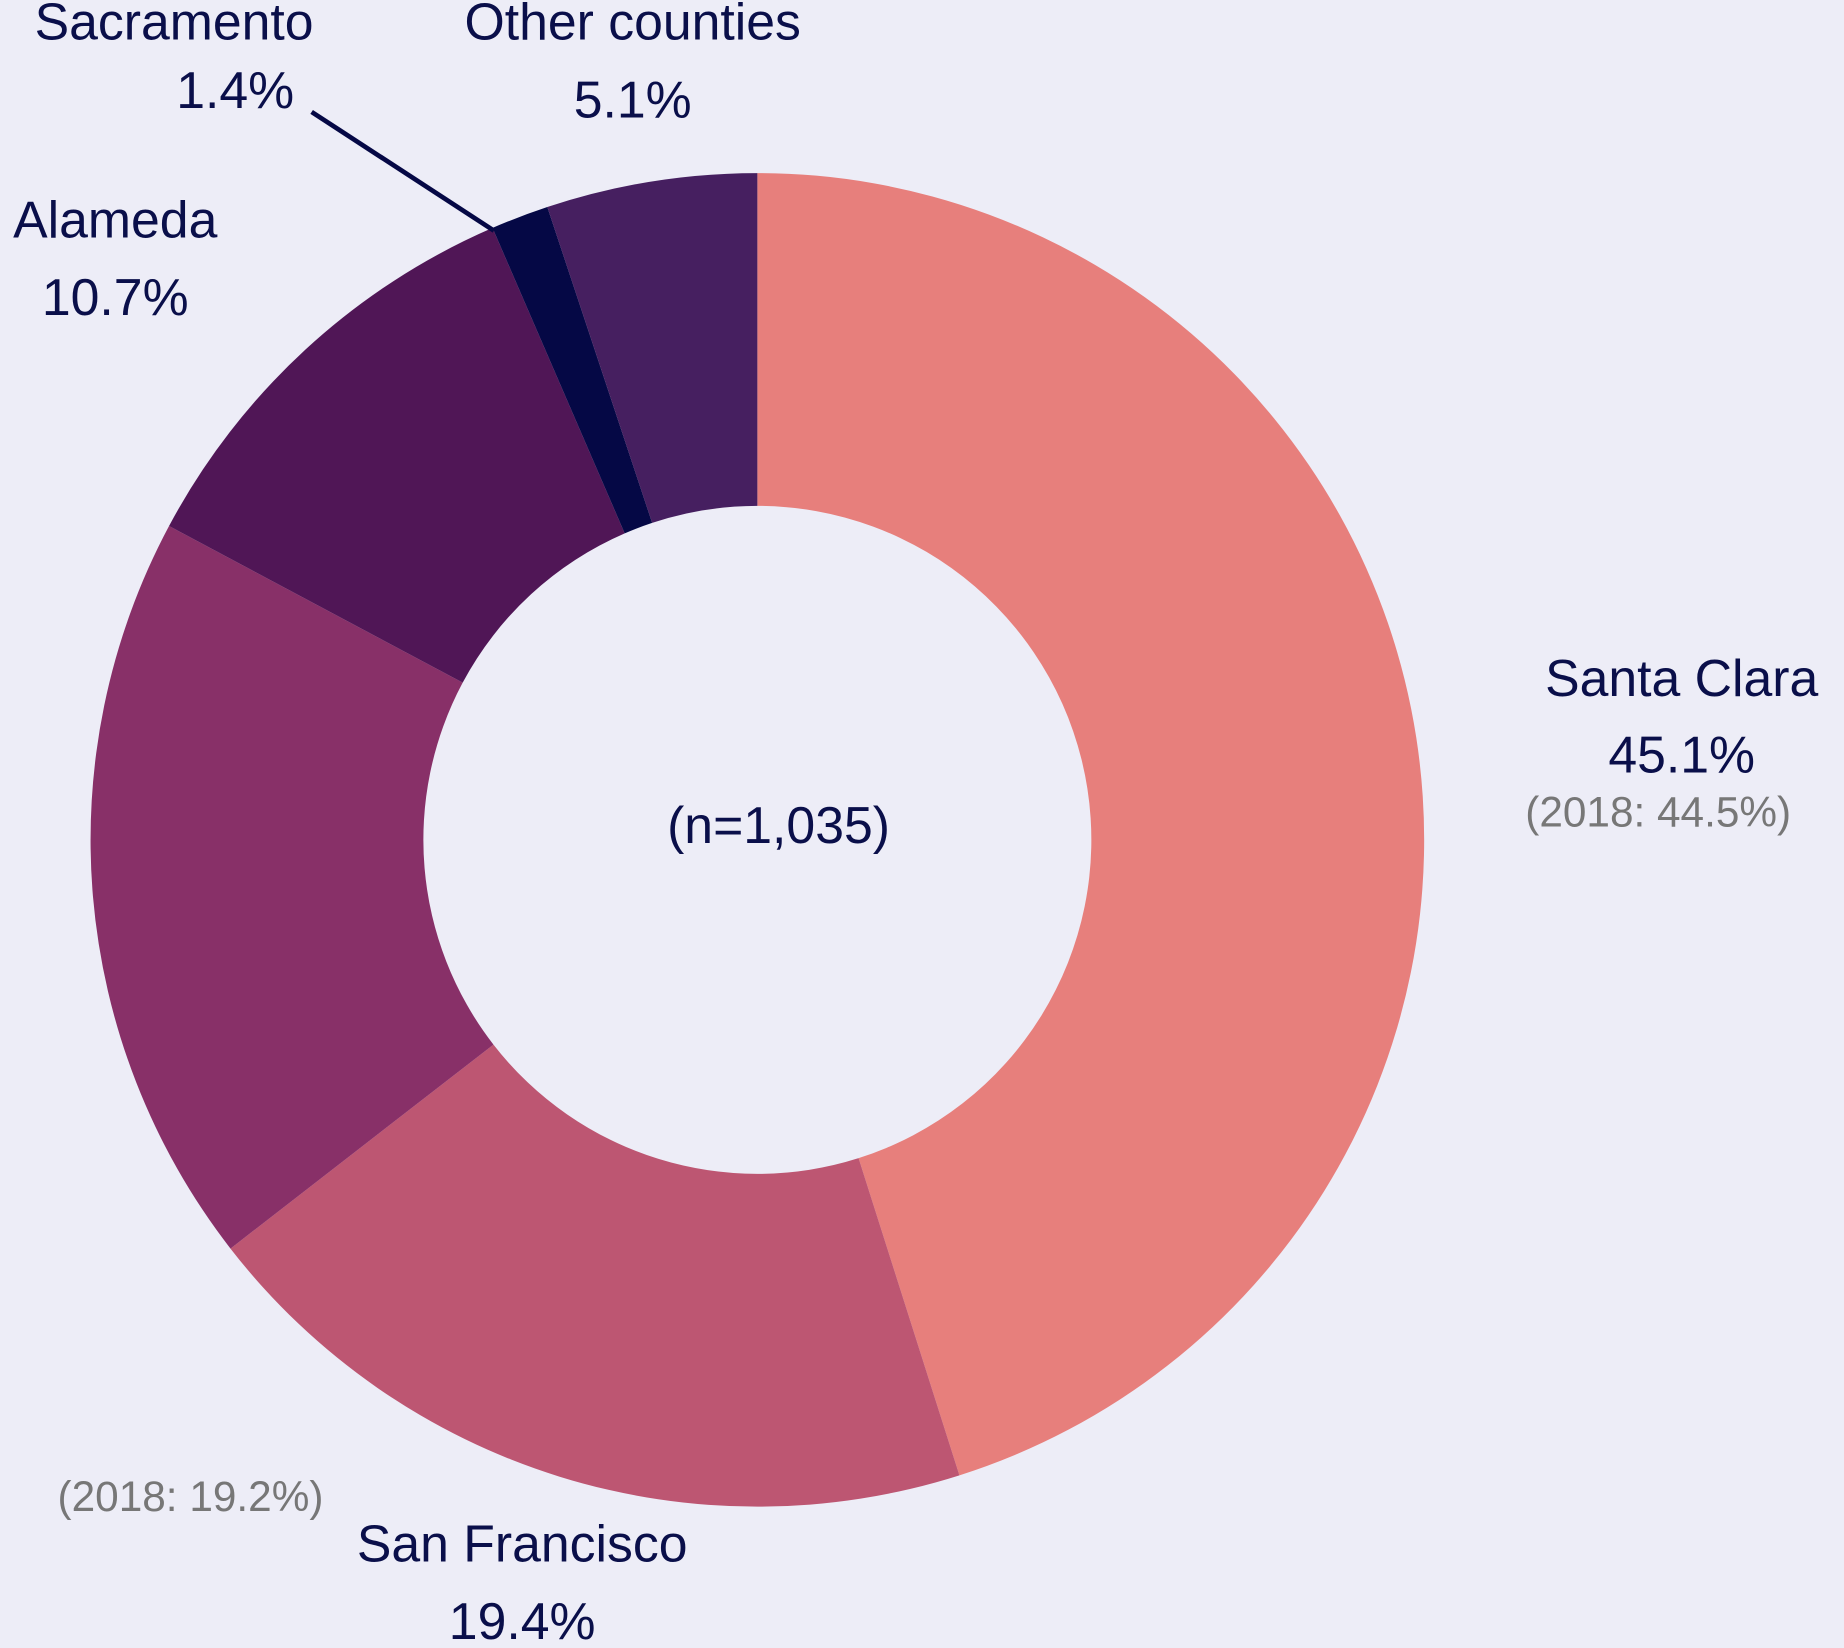 Image resolution: width=1844 pixels, height=1648 pixels. Describe the element at coordinates (778, 825) in the screenshot. I see `center-label: (n=1,035)` at that location.